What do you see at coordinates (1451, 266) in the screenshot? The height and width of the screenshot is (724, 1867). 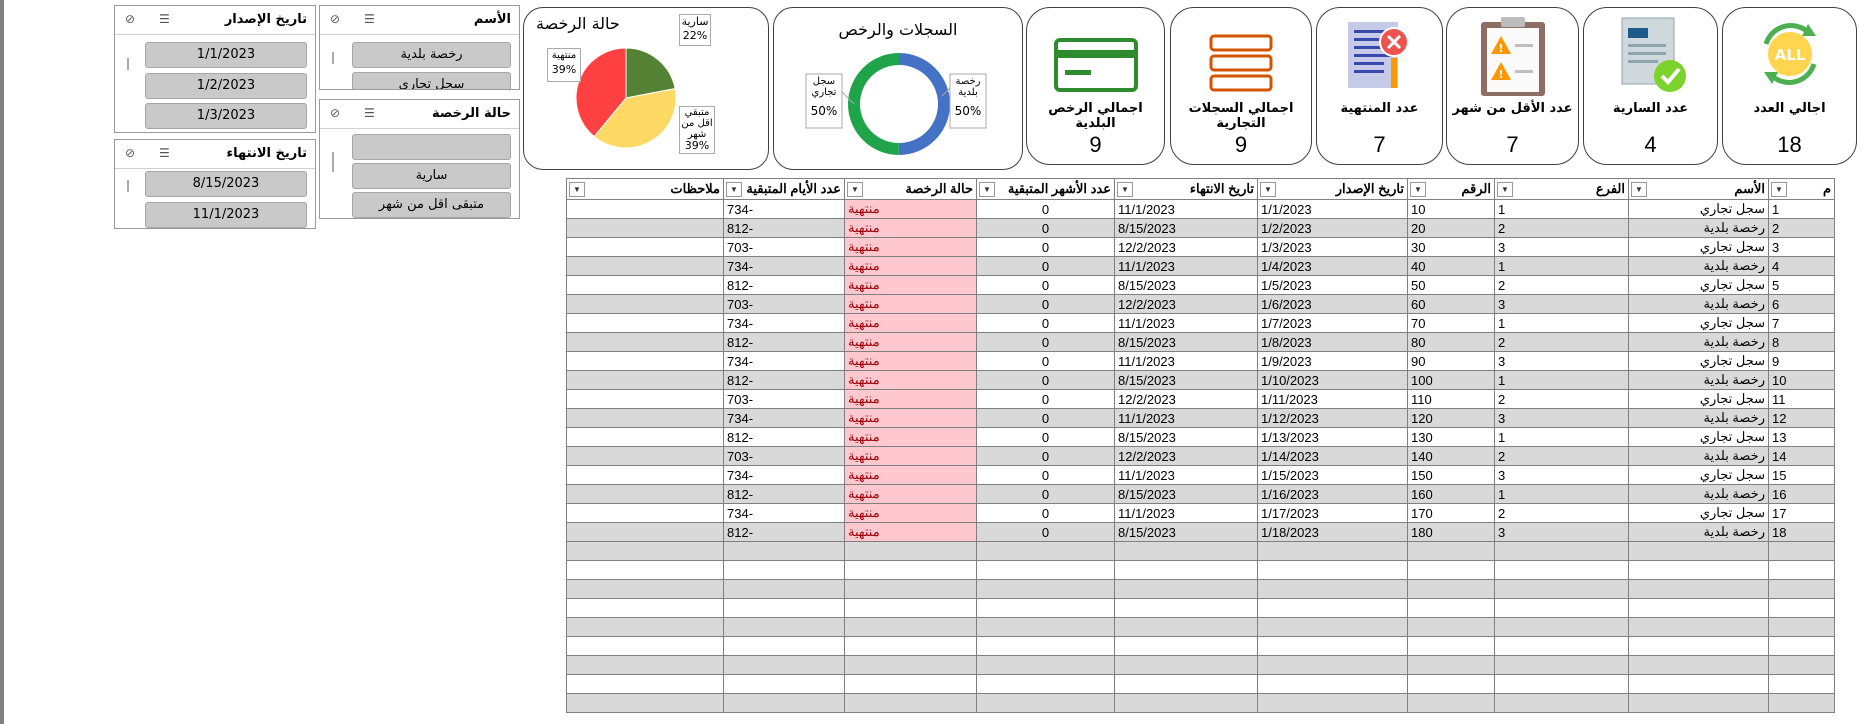 I see `cell-number: 40` at bounding box center [1451, 266].